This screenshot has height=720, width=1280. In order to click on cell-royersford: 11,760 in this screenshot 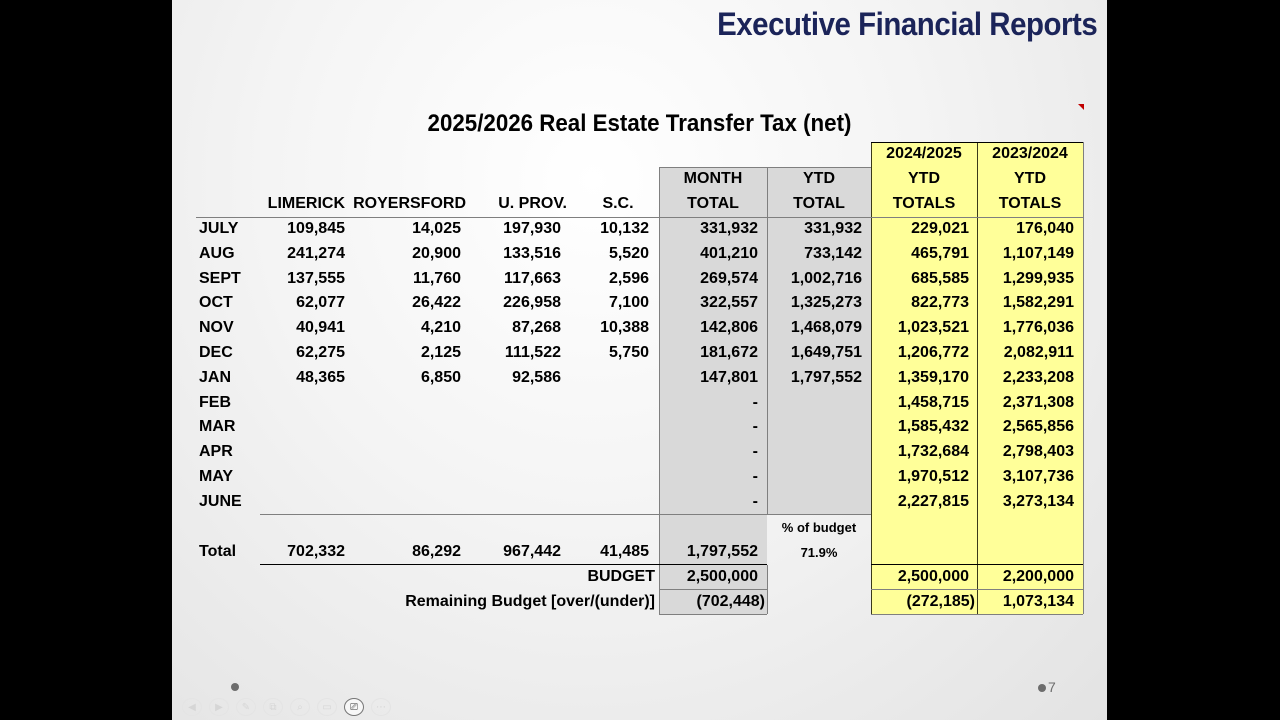, I will do `click(436, 278)`.